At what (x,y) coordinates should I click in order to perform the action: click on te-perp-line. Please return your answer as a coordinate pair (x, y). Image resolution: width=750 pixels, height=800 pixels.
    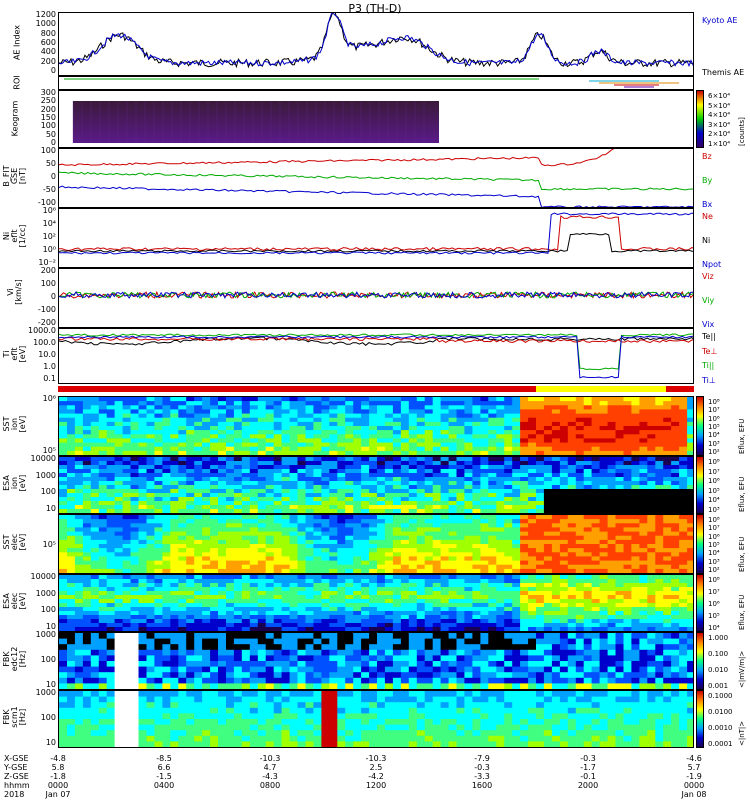
    Looking at the image, I should click on (376, 340).